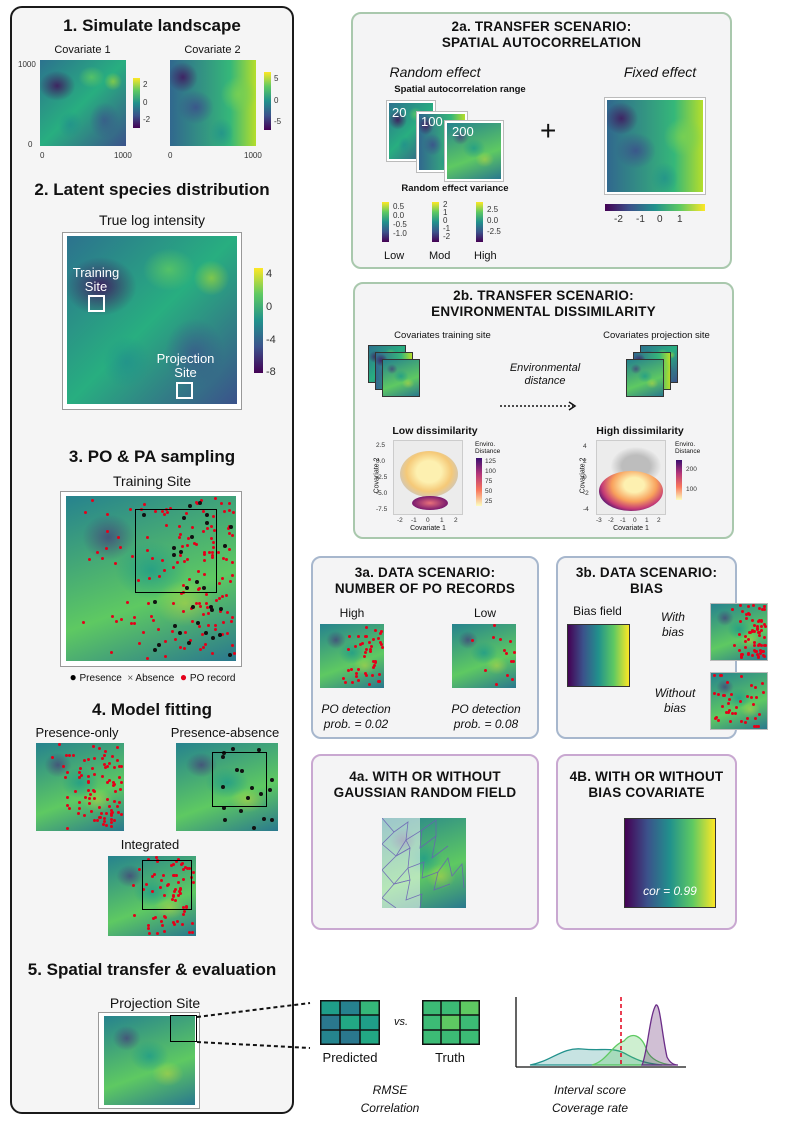 The width and height of the screenshot is (794, 1123). Describe the element at coordinates (474, 151) in the screenshot. I see `range-200-map` at that location.